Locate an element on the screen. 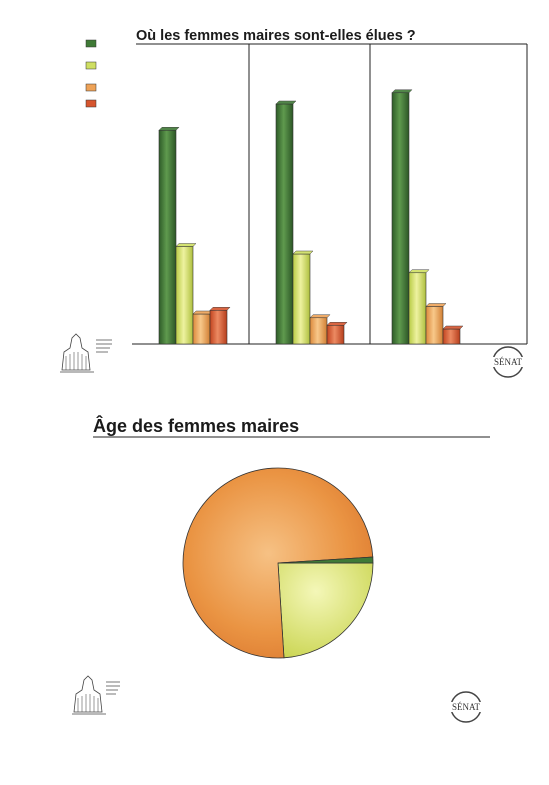 The image size is (549, 785). senat-logo-bottom: SÉNAT is located at coordinates (466, 707).